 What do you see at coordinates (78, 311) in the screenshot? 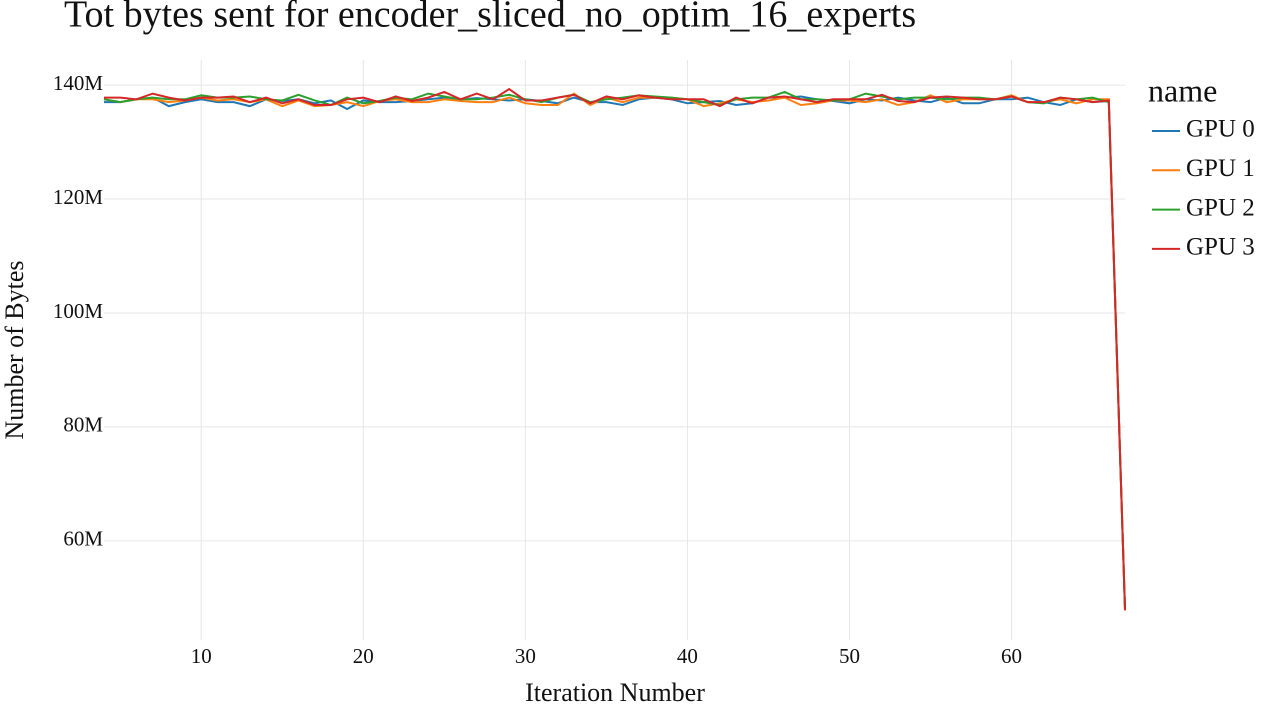
I see `y-tick-label: 100M` at bounding box center [78, 311].